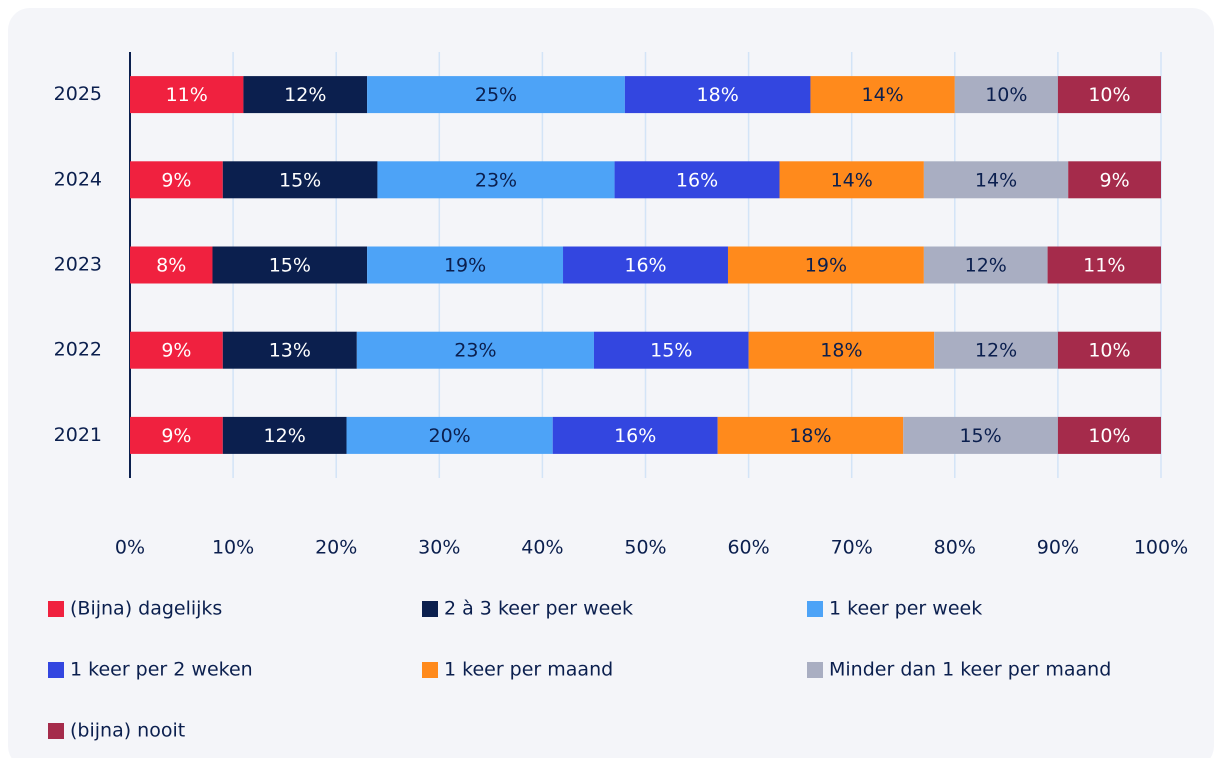 This screenshot has width=1214, height=758. What do you see at coordinates (78, 94) in the screenshot?
I see `y-tick-label: 2025` at bounding box center [78, 94].